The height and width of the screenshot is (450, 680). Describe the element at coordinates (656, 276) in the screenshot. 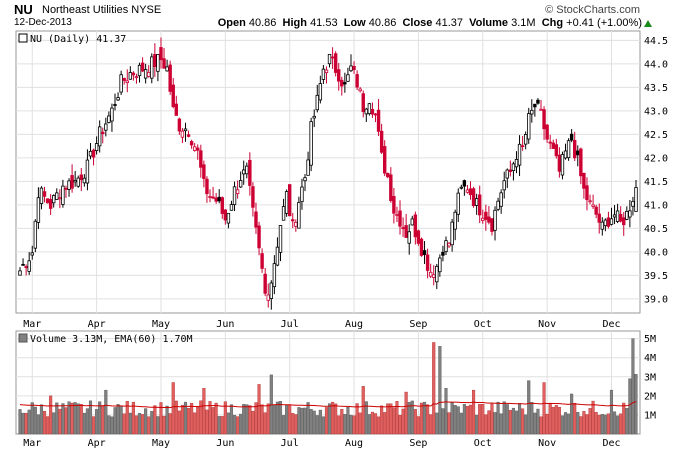

I see `price-tick-label: 39.5` at that location.